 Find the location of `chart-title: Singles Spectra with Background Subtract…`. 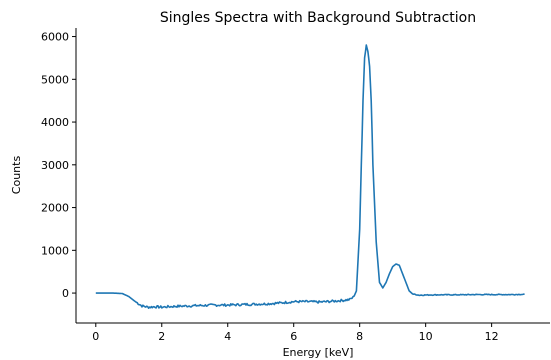

chart-title: Singles Spectra with Background Subtract… is located at coordinates (318, 18).